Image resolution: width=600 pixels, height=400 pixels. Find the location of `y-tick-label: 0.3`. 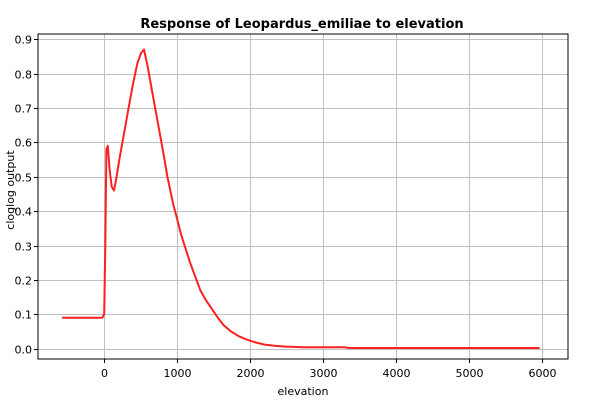

y-tick-label: 0.3 is located at coordinates (24, 247).